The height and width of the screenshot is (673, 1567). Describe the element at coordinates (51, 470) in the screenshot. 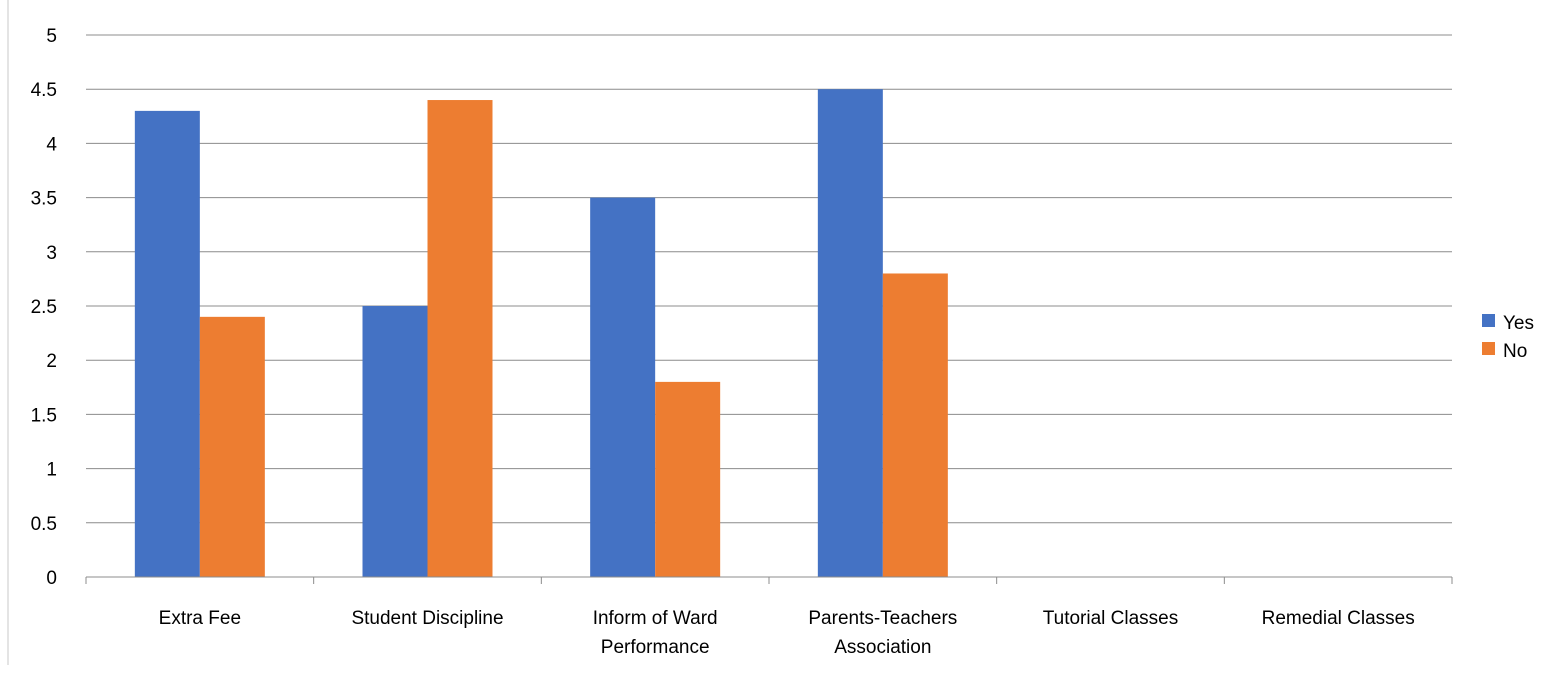

I see `y-tick-label: 1` at that location.